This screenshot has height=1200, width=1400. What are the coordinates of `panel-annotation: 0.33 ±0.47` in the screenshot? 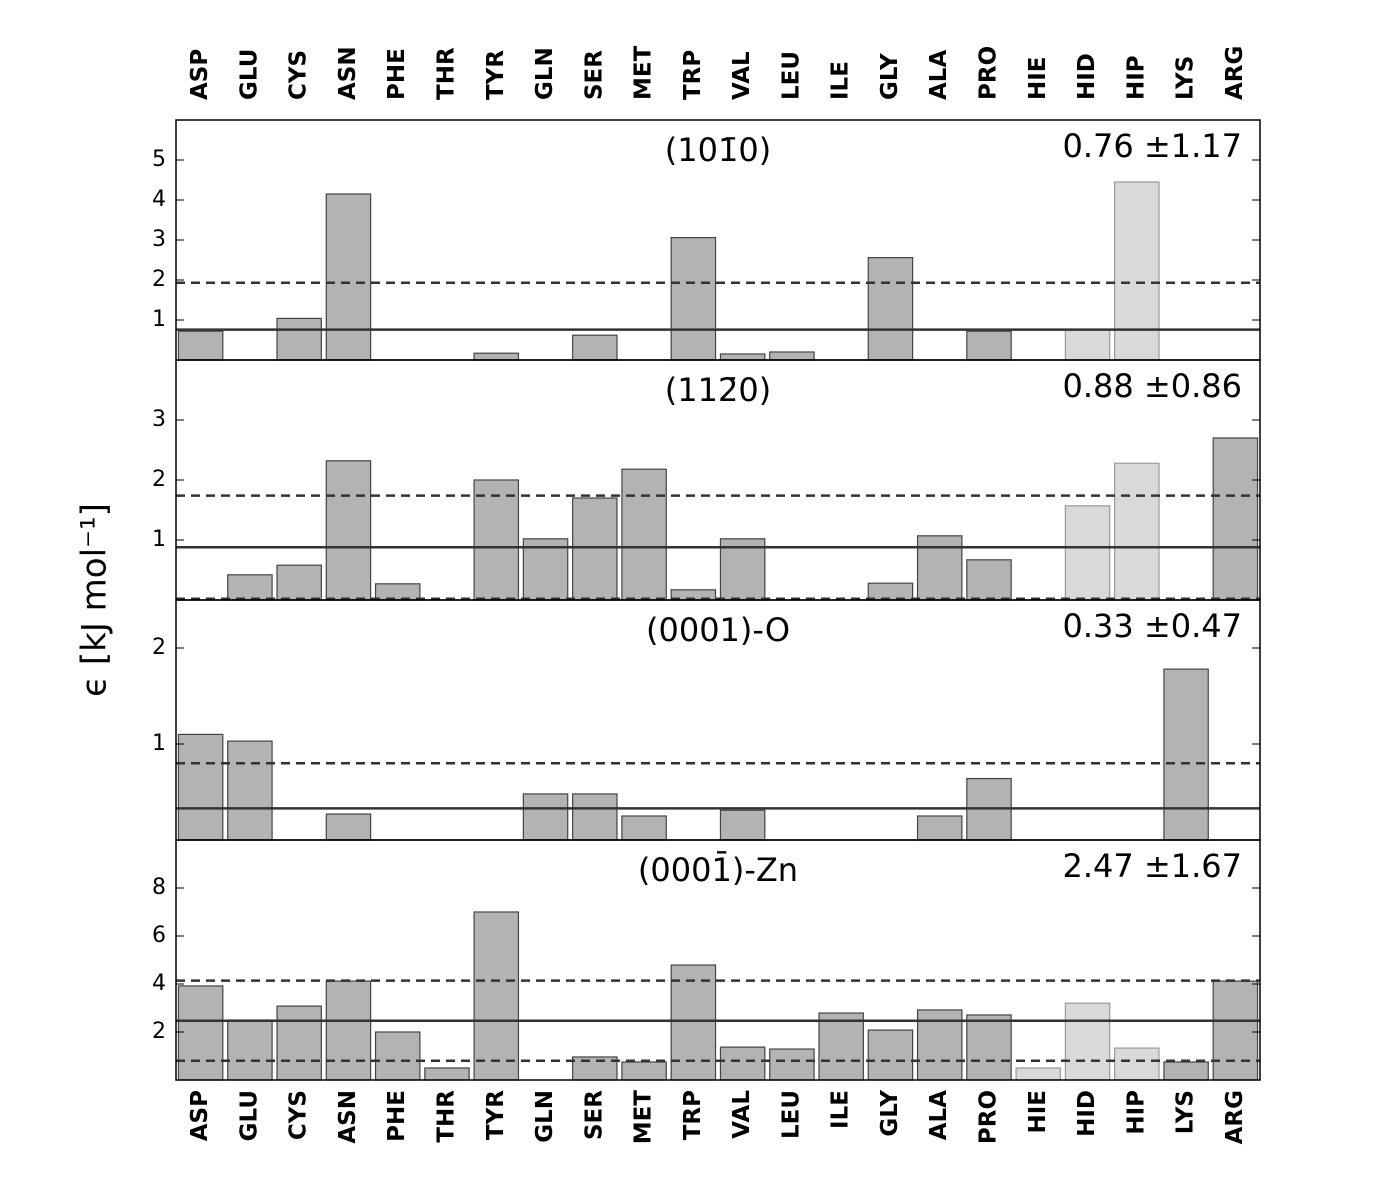 It's located at (1152, 626).